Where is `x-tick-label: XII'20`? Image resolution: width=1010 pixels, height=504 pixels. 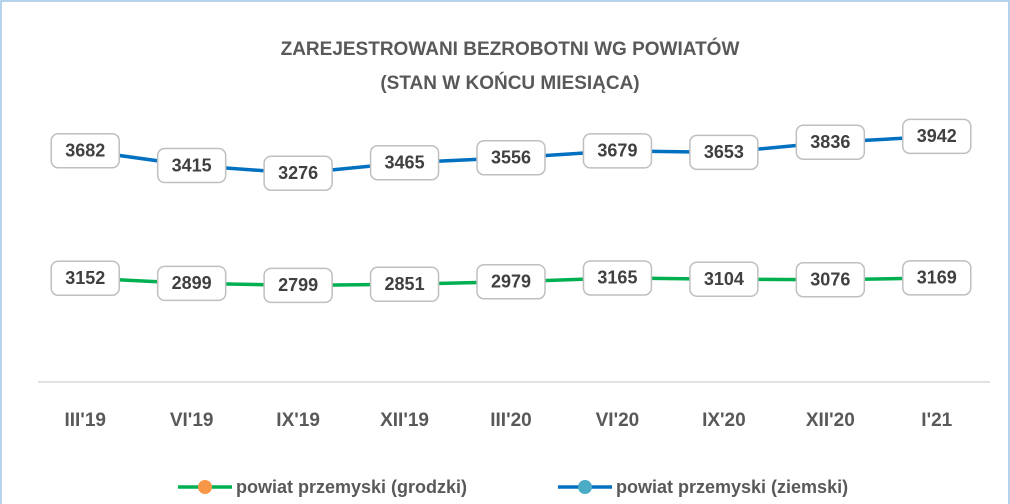 x-tick-label: XII'20 is located at coordinates (830, 420).